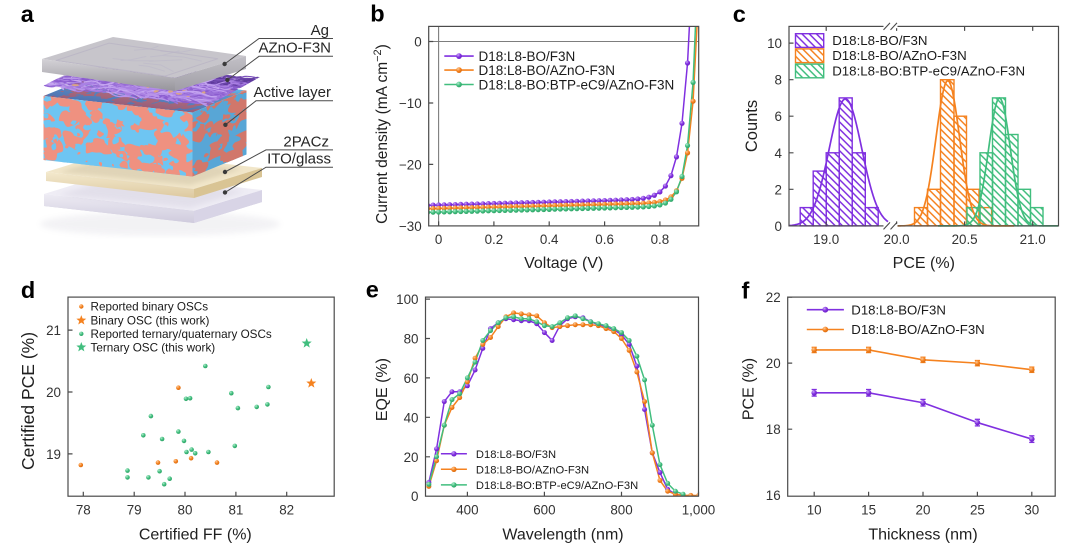  I want to click on svg-text: a, so click(28, 14).